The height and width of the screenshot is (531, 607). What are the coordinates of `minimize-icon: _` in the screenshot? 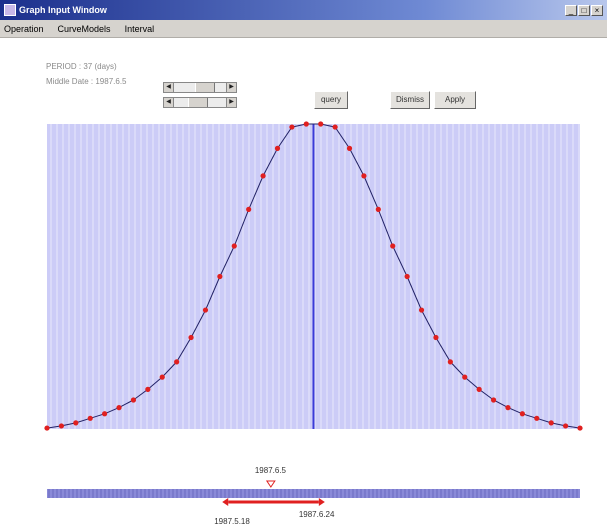 It's located at (571, 10).